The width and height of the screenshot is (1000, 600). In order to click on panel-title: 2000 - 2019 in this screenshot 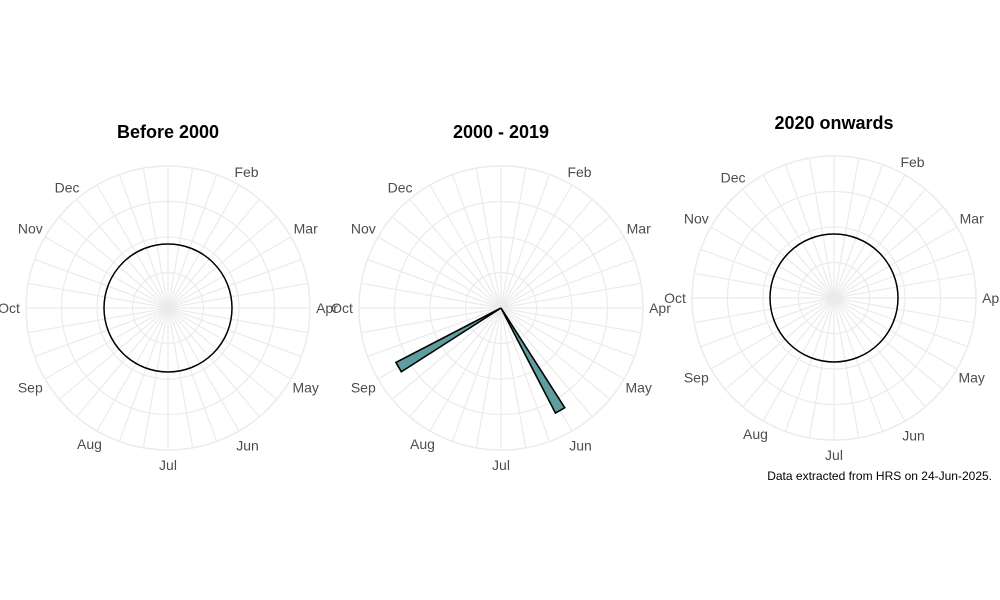, I will do `click(501, 132)`.